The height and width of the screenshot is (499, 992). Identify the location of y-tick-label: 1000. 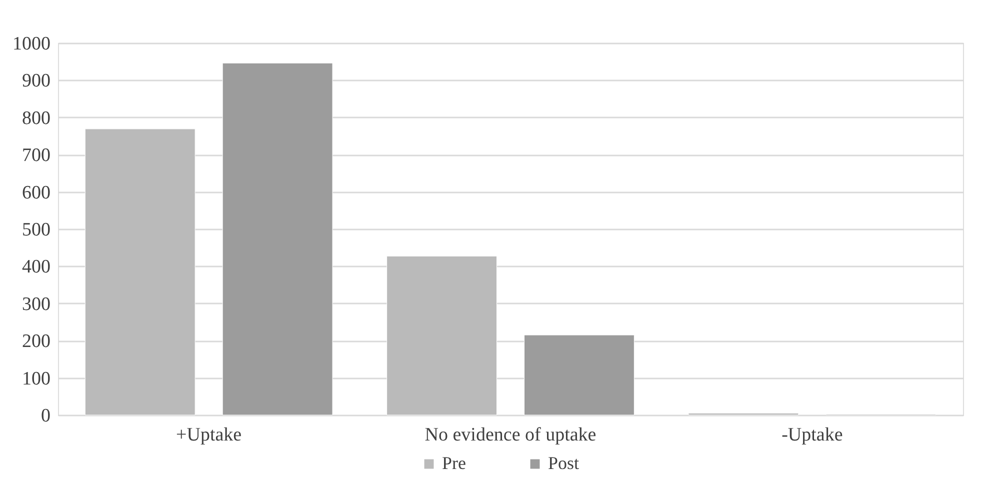
(31, 44).